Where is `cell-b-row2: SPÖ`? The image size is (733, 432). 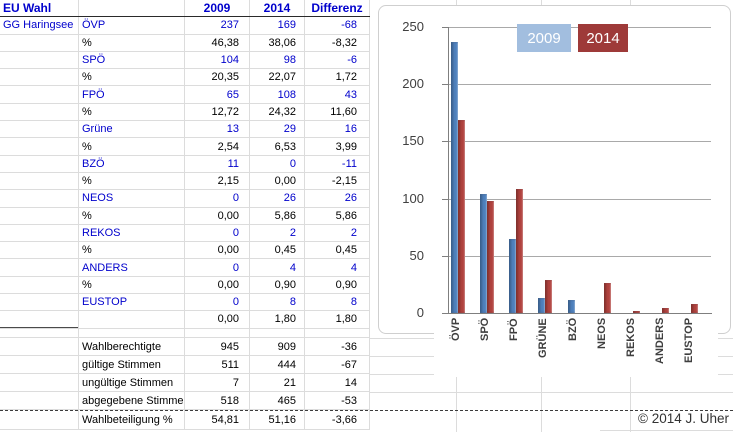
cell-b-row2: SPÖ is located at coordinates (132, 60).